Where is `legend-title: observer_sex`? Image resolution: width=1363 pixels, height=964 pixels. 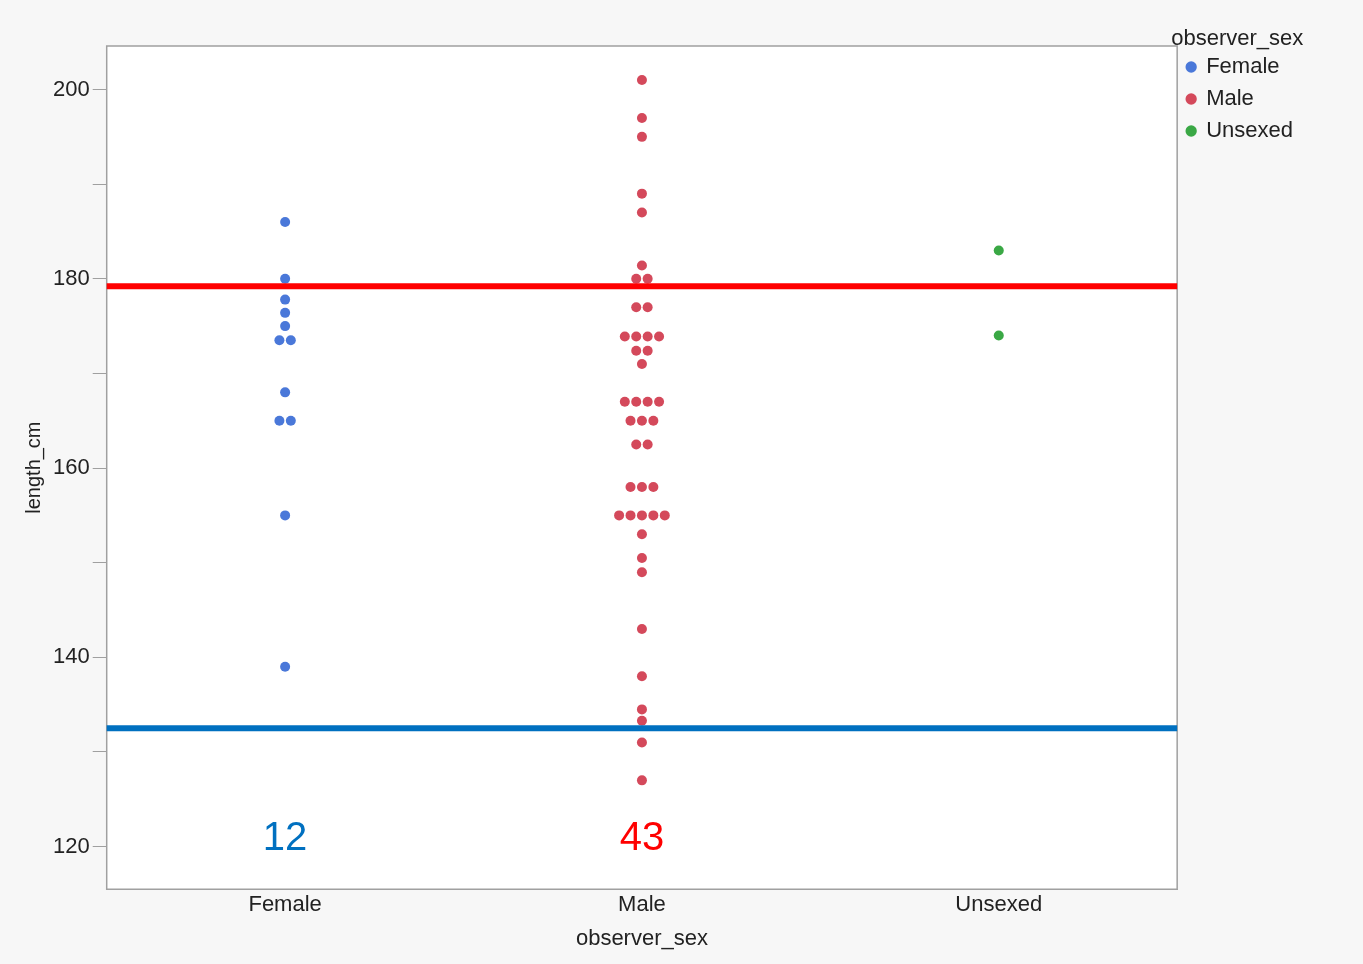
legend-title: observer_sex is located at coordinates (1237, 38).